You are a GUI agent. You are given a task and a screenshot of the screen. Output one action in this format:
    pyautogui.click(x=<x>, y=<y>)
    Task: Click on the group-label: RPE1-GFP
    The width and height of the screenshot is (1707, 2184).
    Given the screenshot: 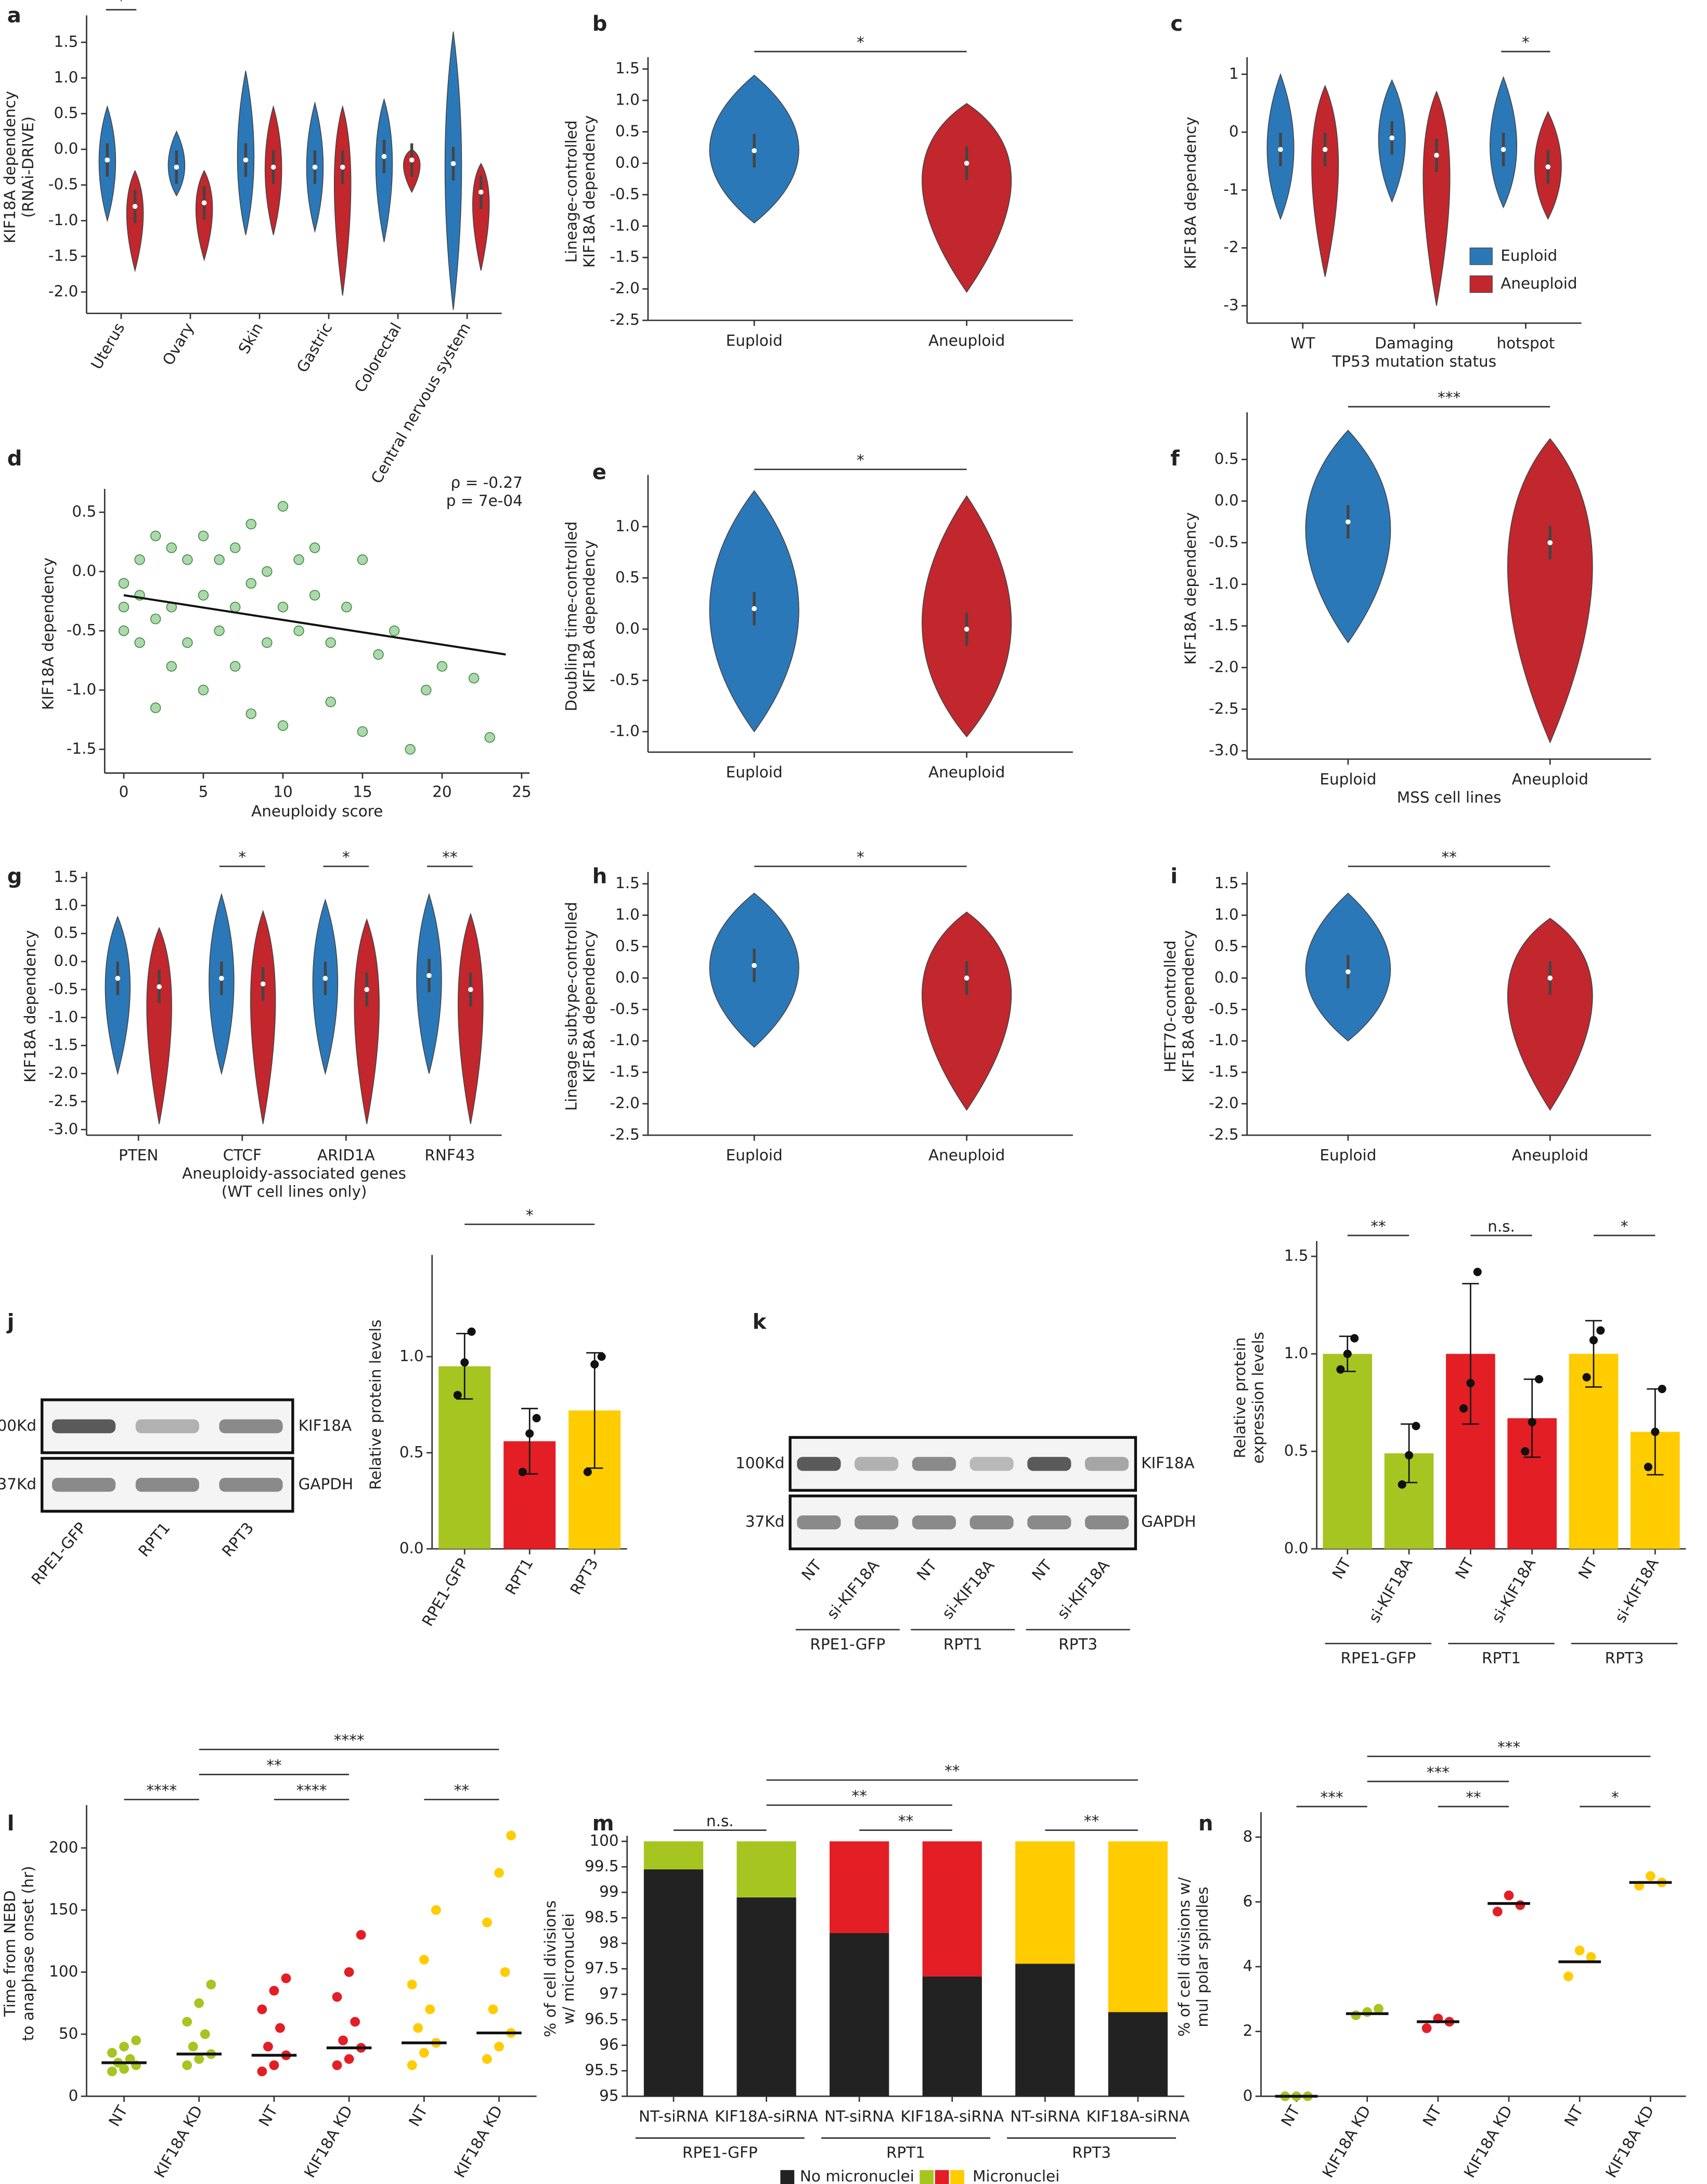 What is the action you would take?
    pyautogui.click(x=847, y=1644)
    